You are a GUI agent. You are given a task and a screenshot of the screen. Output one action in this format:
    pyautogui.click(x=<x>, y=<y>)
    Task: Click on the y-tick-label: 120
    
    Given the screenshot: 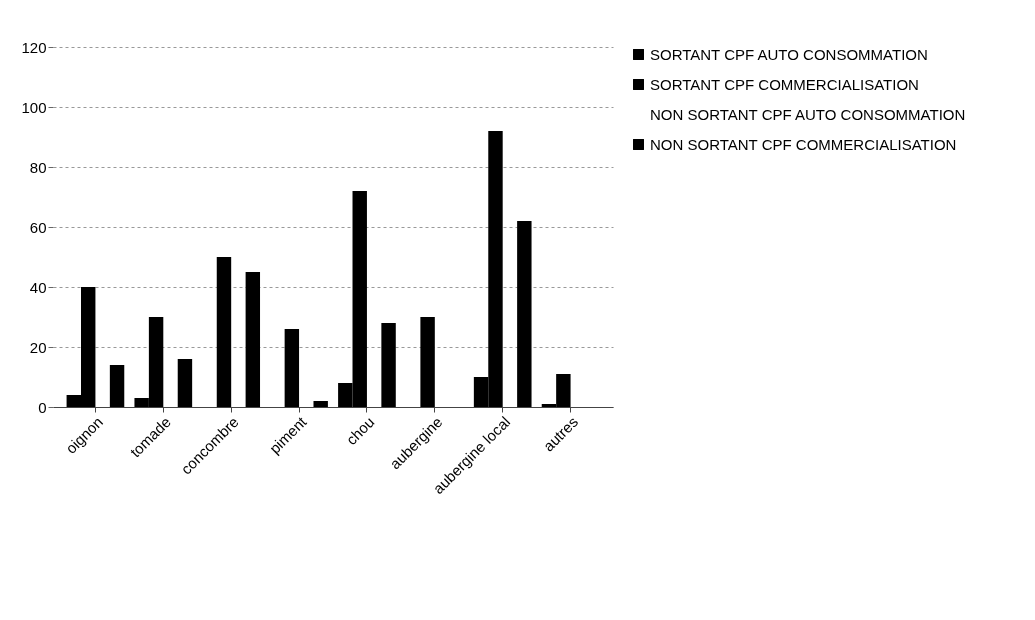 What is the action you would take?
    pyautogui.click(x=34, y=47)
    